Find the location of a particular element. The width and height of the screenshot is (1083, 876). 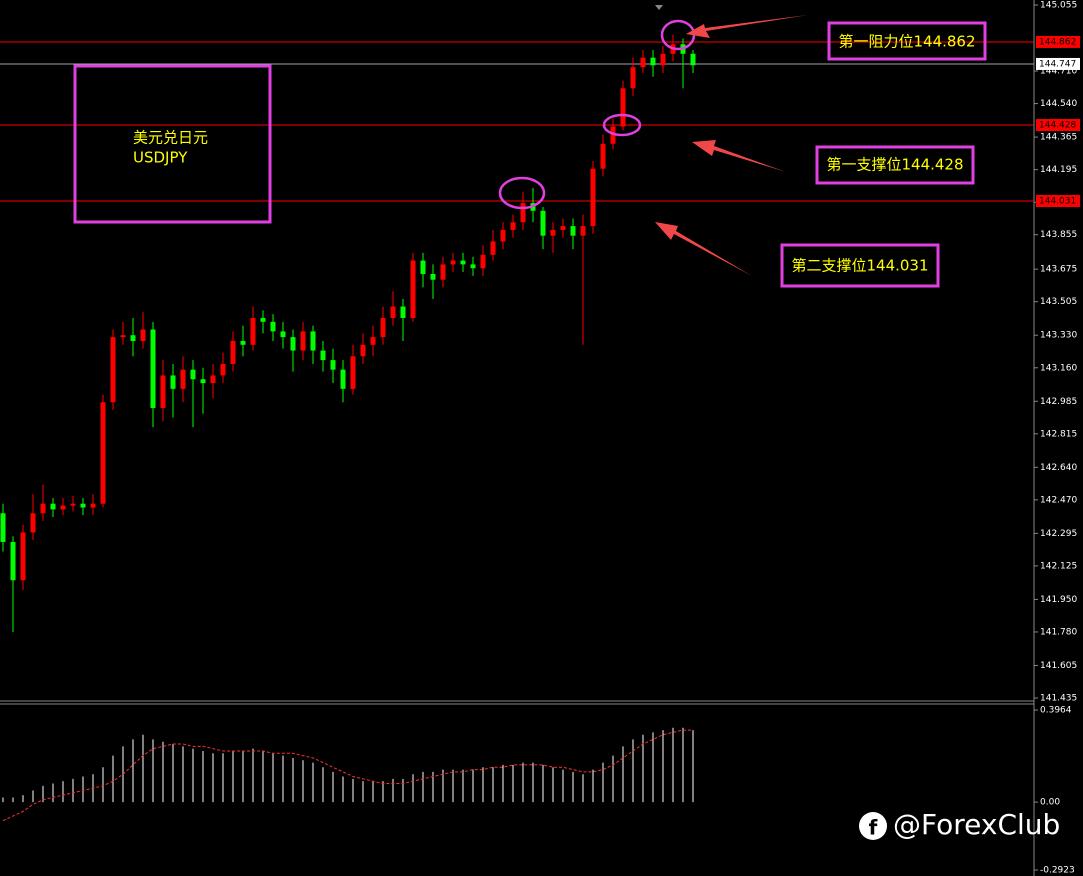

level-label: 144.031 is located at coordinates (1057, 202).